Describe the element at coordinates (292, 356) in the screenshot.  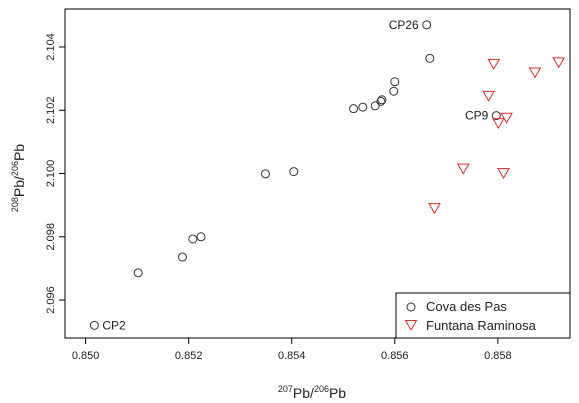
I see `x-tick-label: 0.854` at that location.